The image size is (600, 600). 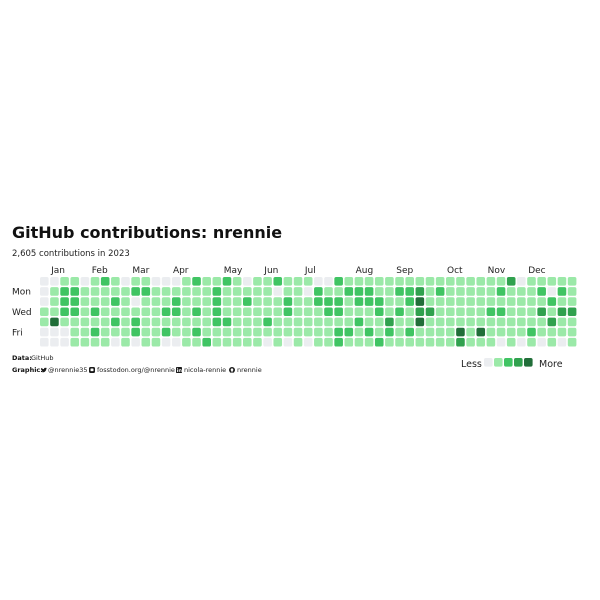 I want to click on legend: Less More, so click(x=512, y=364).